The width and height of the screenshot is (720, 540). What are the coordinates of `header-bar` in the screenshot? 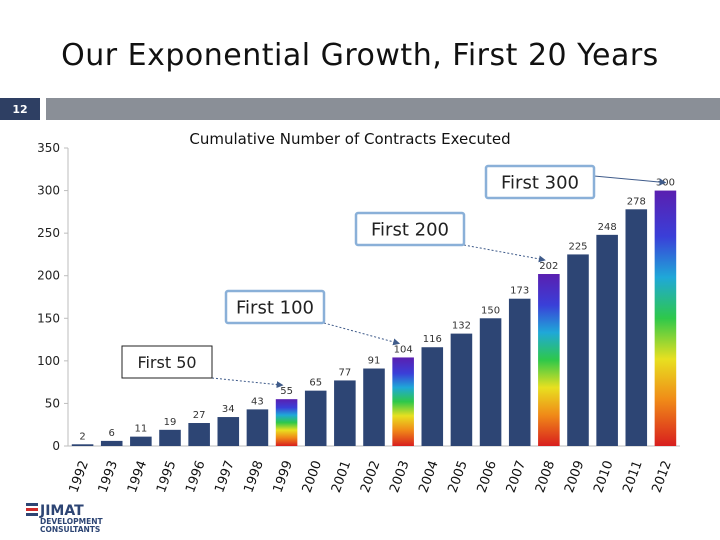 It's located at (383, 109).